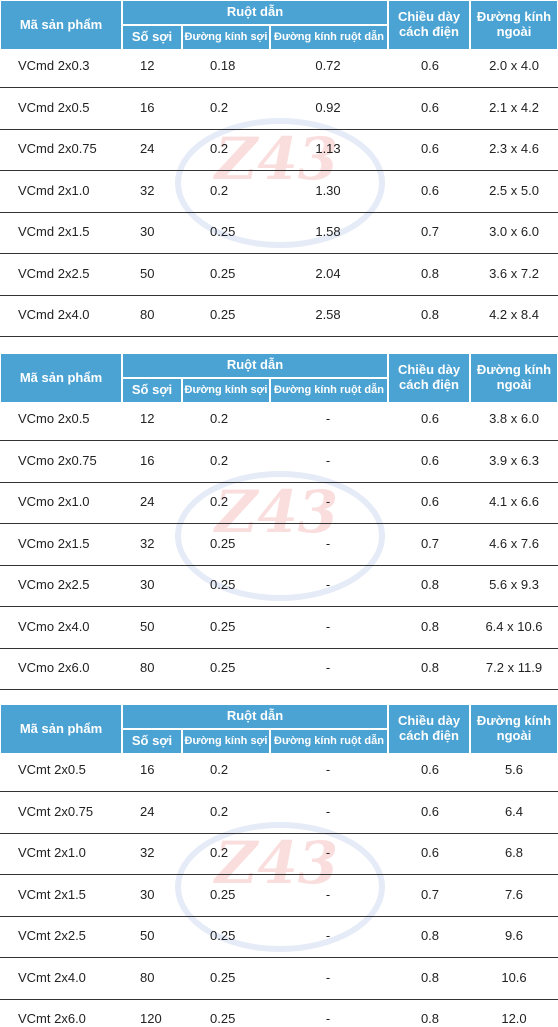 This screenshot has width=558, height=1027. What do you see at coordinates (147, 543) in the screenshot?
I see `table-cell: 32` at bounding box center [147, 543].